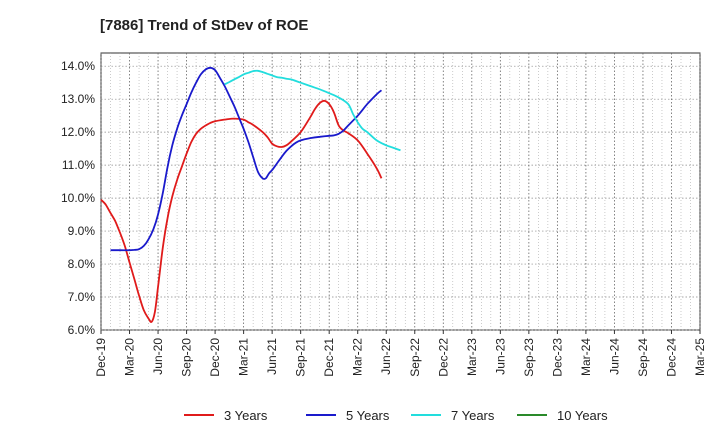  I want to click on y-tick-label: 9.0%, so click(82, 231).